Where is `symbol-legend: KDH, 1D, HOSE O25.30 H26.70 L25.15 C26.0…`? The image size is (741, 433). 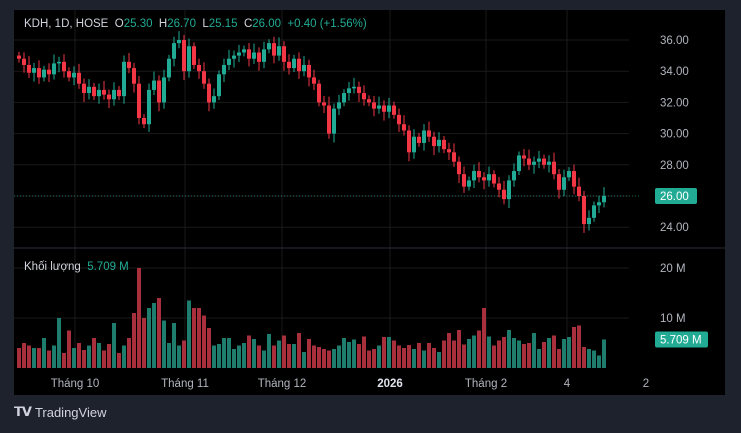
symbol-legend: KDH, 1D, HOSE O25.30 H26.70 L25.15 C26.0… is located at coordinates (195, 24).